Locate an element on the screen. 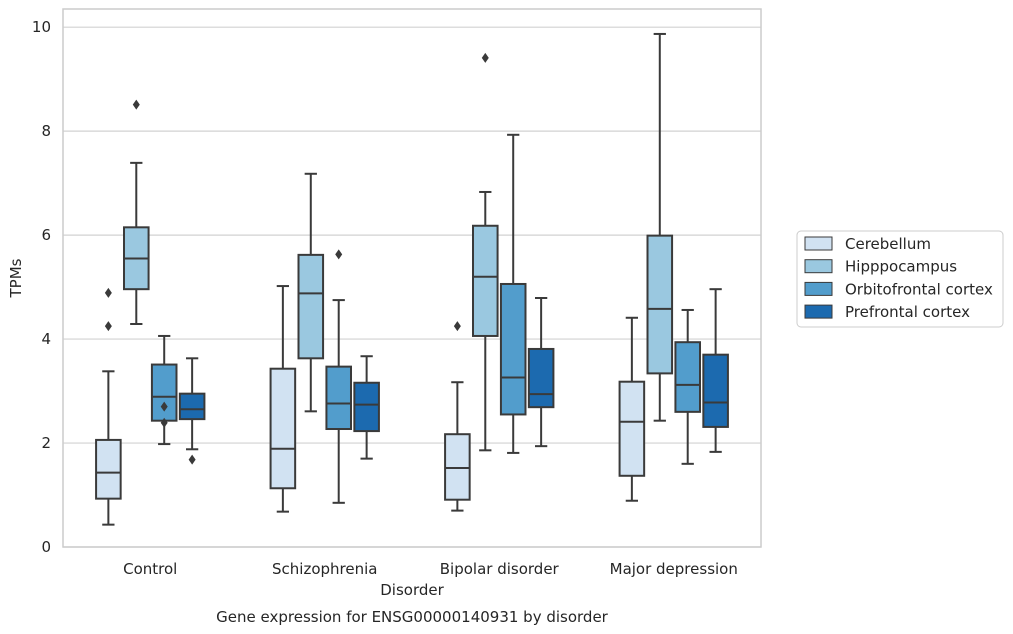 The image size is (1013, 634). x-tick-label: Schizophrenia is located at coordinates (324, 569).